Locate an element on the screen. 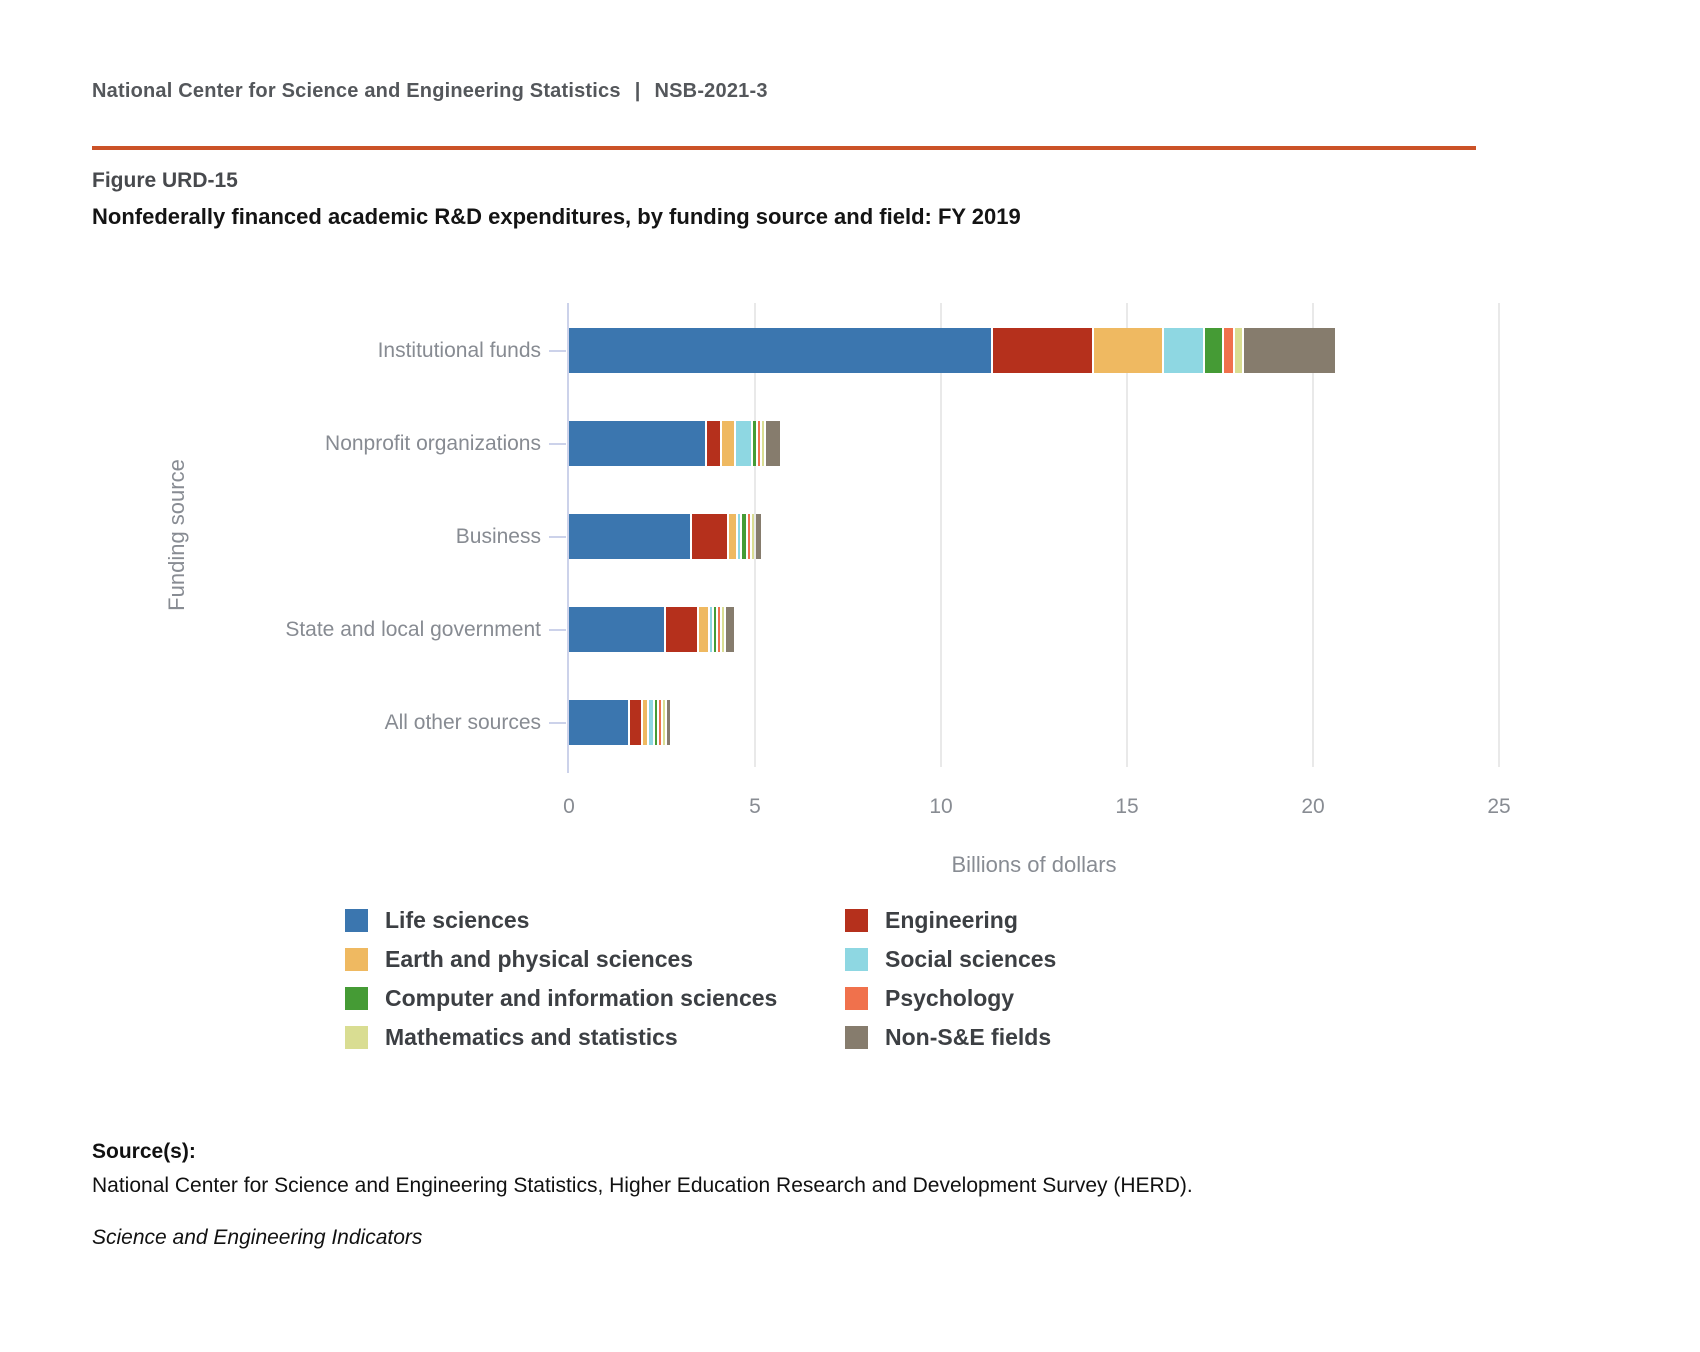 The height and width of the screenshot is (1352, 1700). x-tick-label-10: 10 is located at coordinates (941, 806).